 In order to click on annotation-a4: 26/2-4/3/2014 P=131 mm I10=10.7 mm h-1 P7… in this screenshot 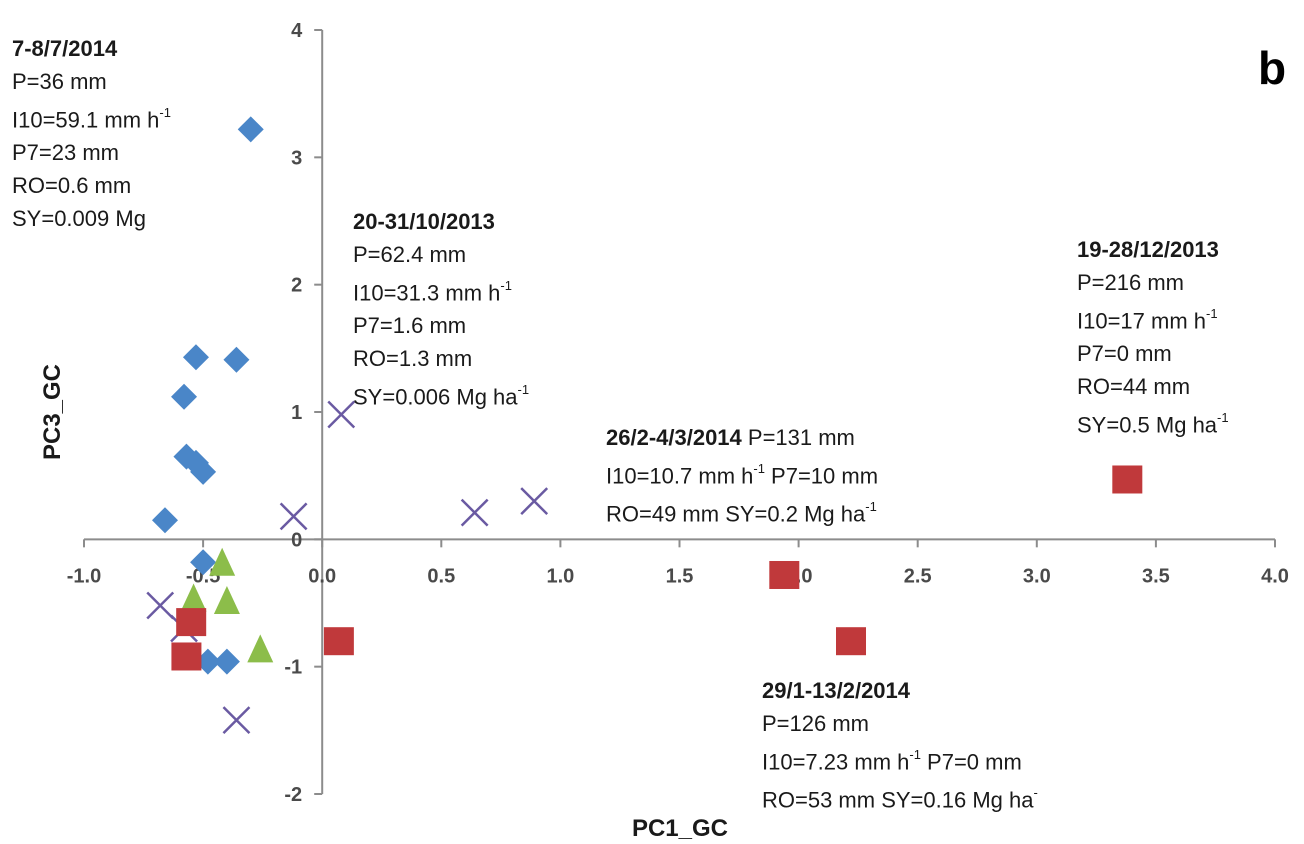, I will do `click(742, 476)`.